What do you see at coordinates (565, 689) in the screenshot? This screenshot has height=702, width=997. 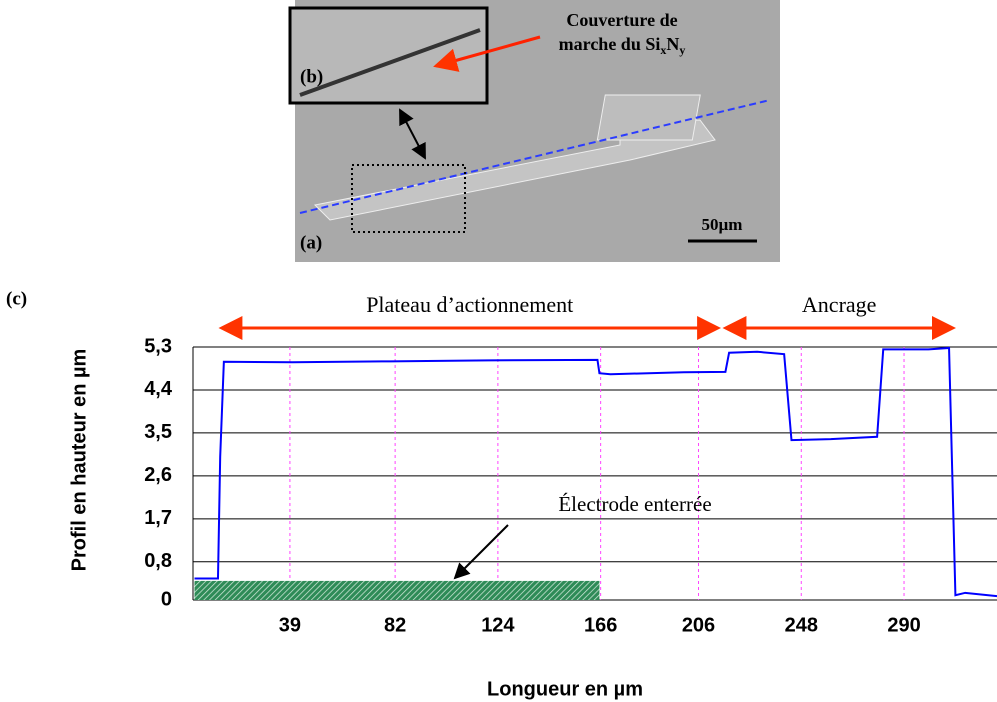 I see `x-axis-label: Longueur en µm` at bounding box center [565, 689].